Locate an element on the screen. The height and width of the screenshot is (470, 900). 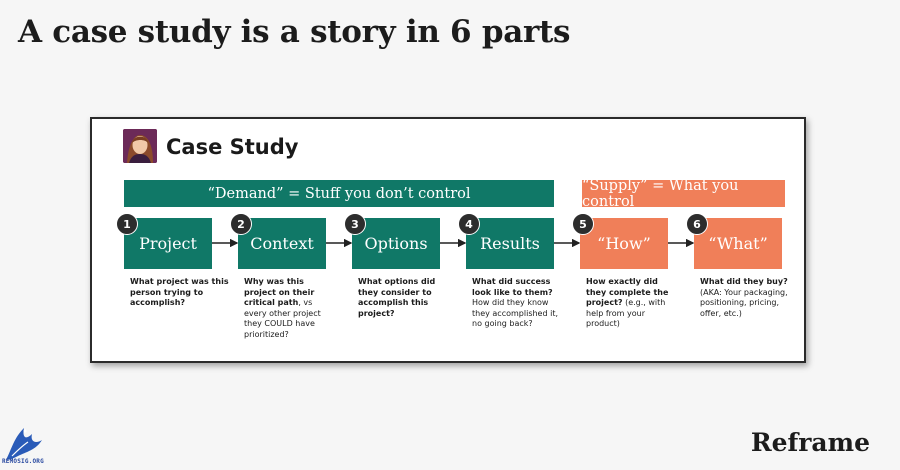
step-how: “How” is located at coordinates (624, 243).